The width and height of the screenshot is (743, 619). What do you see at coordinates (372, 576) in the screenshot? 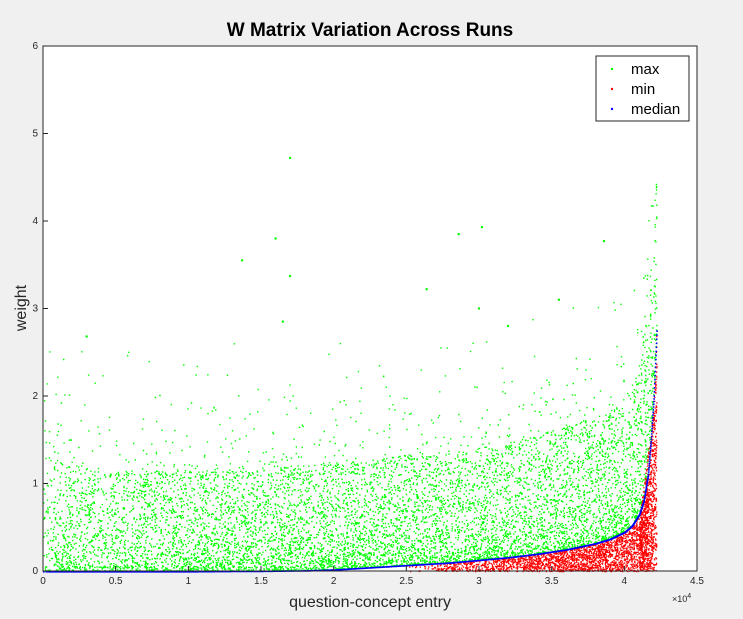
I see `x-axis-ticks: 0 0.5 1 1.5 2 2.5 3 3.5 4 4.5` at bounding box center [372, 576].